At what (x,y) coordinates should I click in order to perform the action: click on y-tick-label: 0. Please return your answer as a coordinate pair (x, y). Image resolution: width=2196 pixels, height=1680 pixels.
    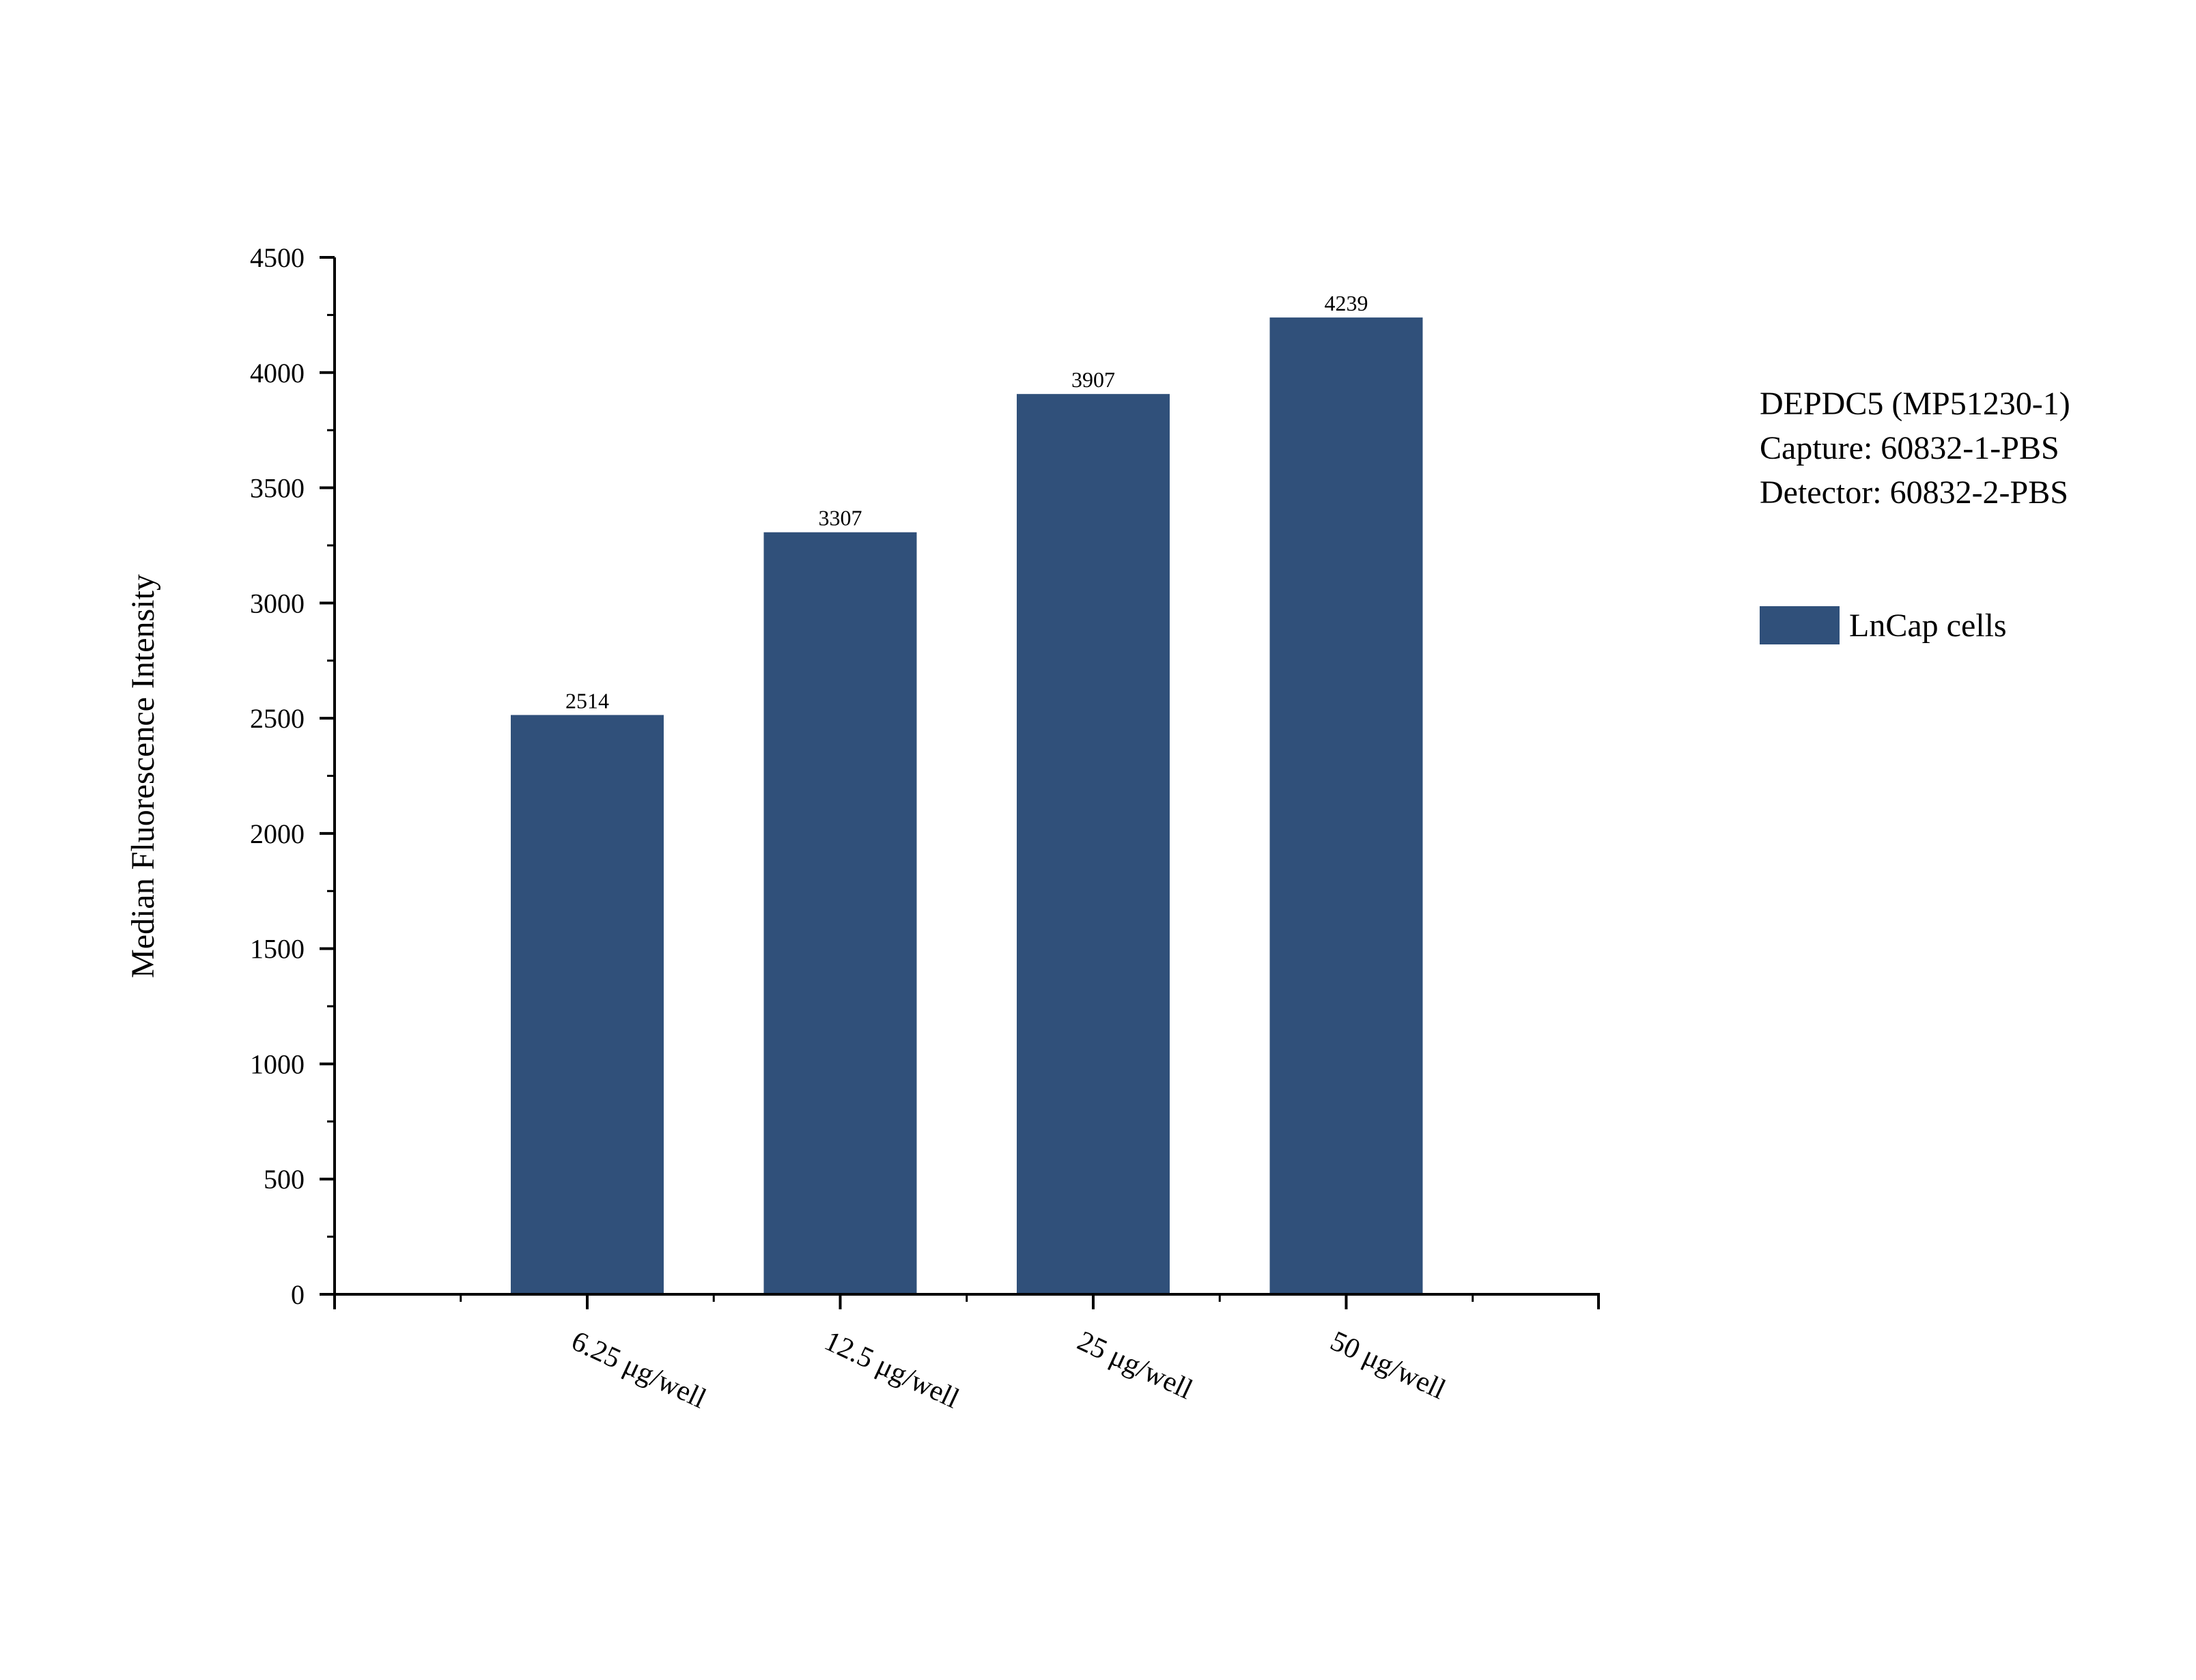
    Looking at the image, I should click on (298, 1294).